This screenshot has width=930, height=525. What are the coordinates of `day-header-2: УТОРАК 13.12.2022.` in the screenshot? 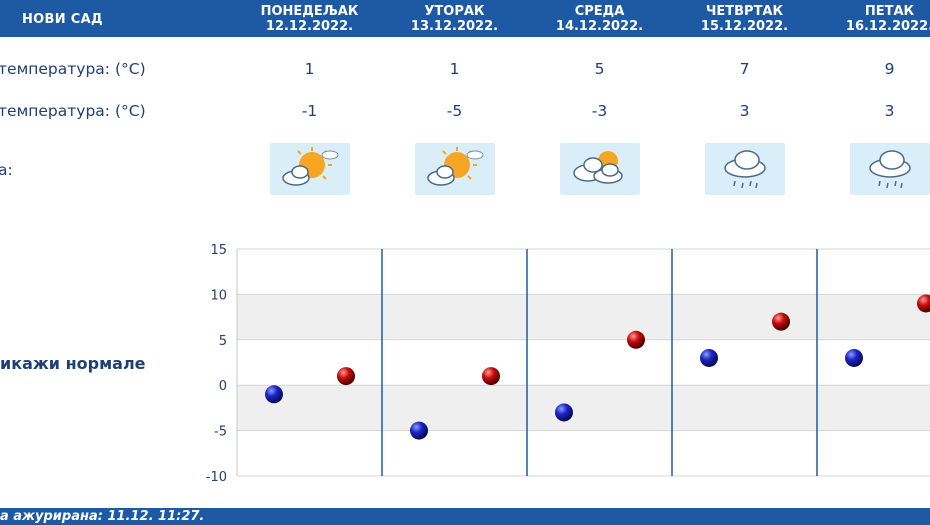 It's located at (454, 19).